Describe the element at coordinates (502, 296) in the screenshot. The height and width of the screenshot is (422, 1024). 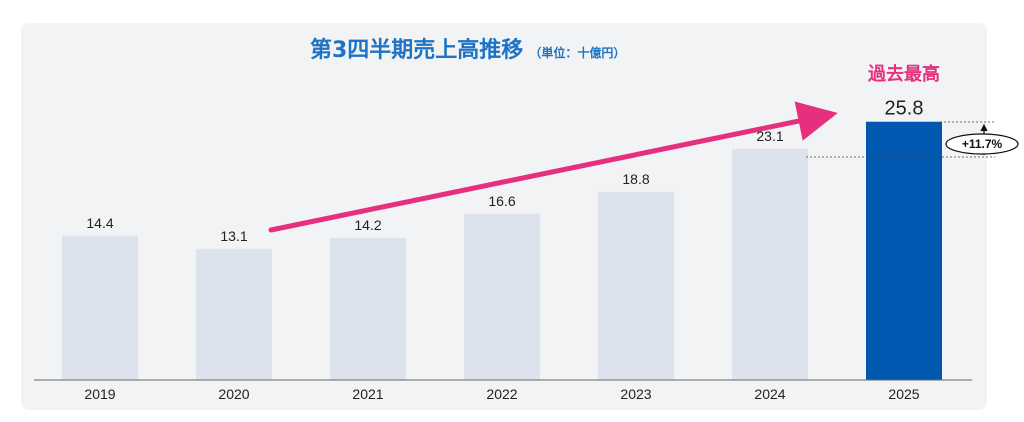
I see `bar-2022` at that location.